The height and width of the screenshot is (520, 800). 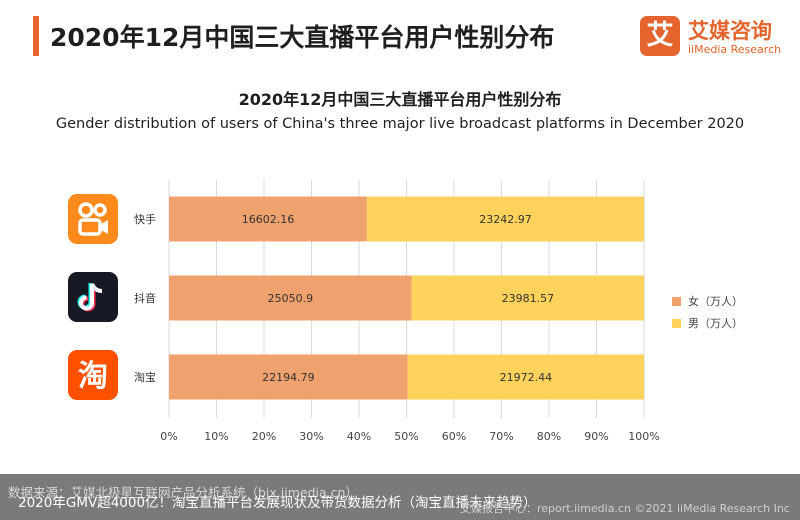 I want to click on x-tick-label: 90%, so click(x=596, y=436).